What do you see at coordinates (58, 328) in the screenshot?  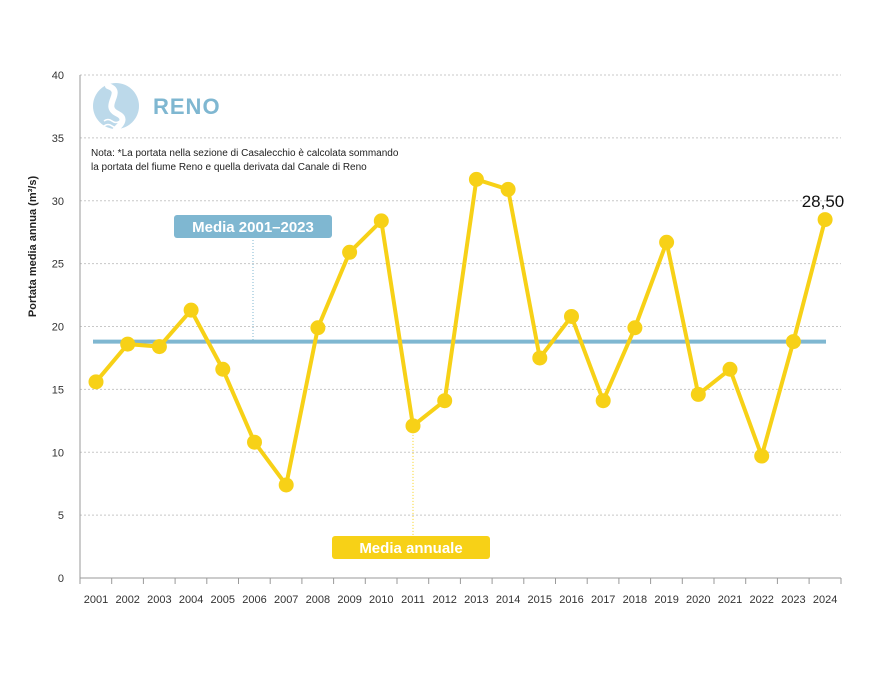 I see `y-tick-label: 20` at bounding box center [58, 328].